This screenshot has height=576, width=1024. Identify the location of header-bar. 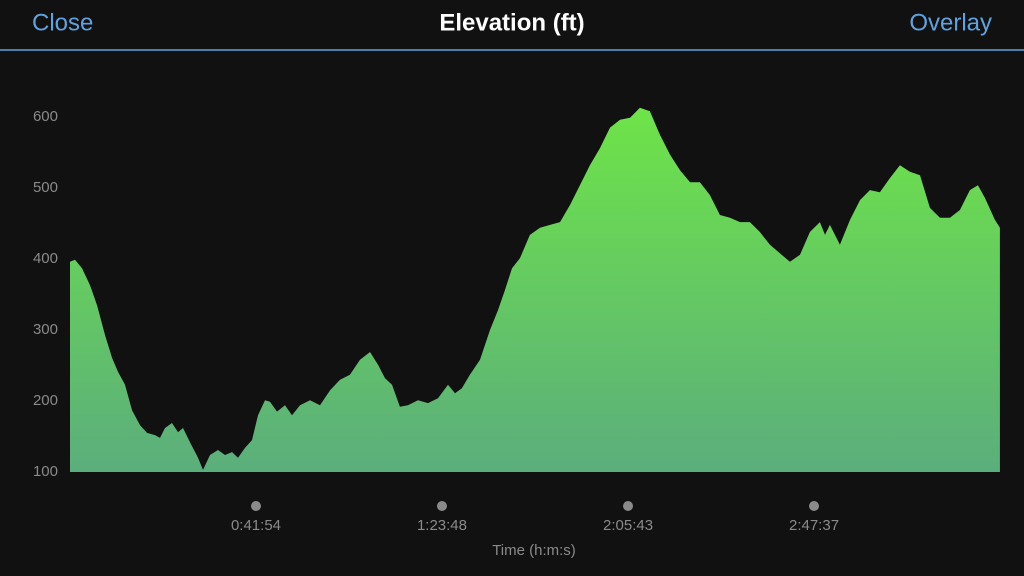
(512, 25).